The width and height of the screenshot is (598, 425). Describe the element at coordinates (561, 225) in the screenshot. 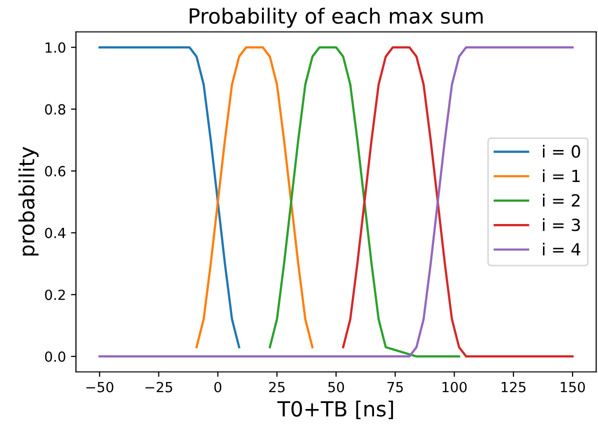

I see `legend-label: i = 3` at that location.